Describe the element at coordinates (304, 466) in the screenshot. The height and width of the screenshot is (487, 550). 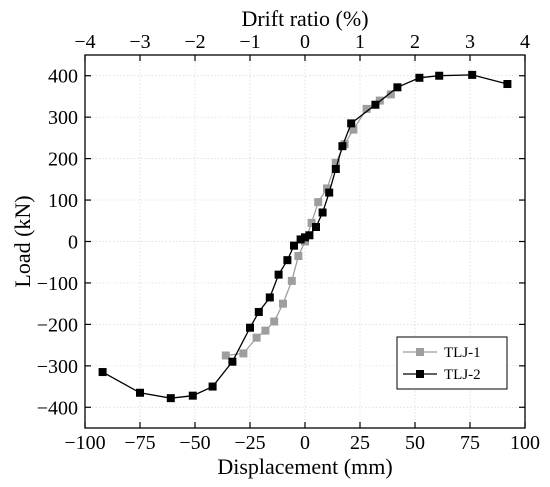
I see `x-axis-label: Displacement (mm)` at that location.